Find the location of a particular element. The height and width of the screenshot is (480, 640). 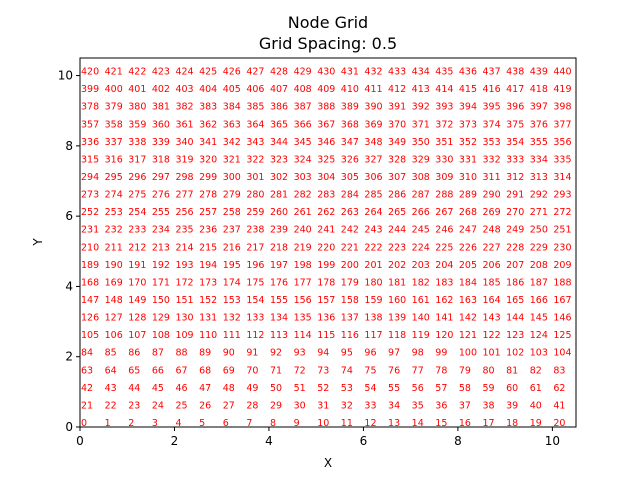

node-label-314: 314 is located at coordinates (562, 177).